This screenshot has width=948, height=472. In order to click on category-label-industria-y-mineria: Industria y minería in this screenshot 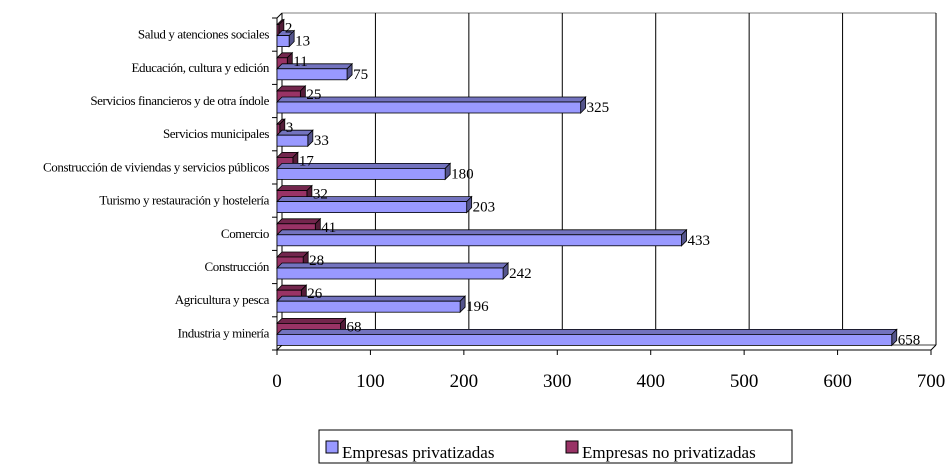, I will do `click(224, 332)`.